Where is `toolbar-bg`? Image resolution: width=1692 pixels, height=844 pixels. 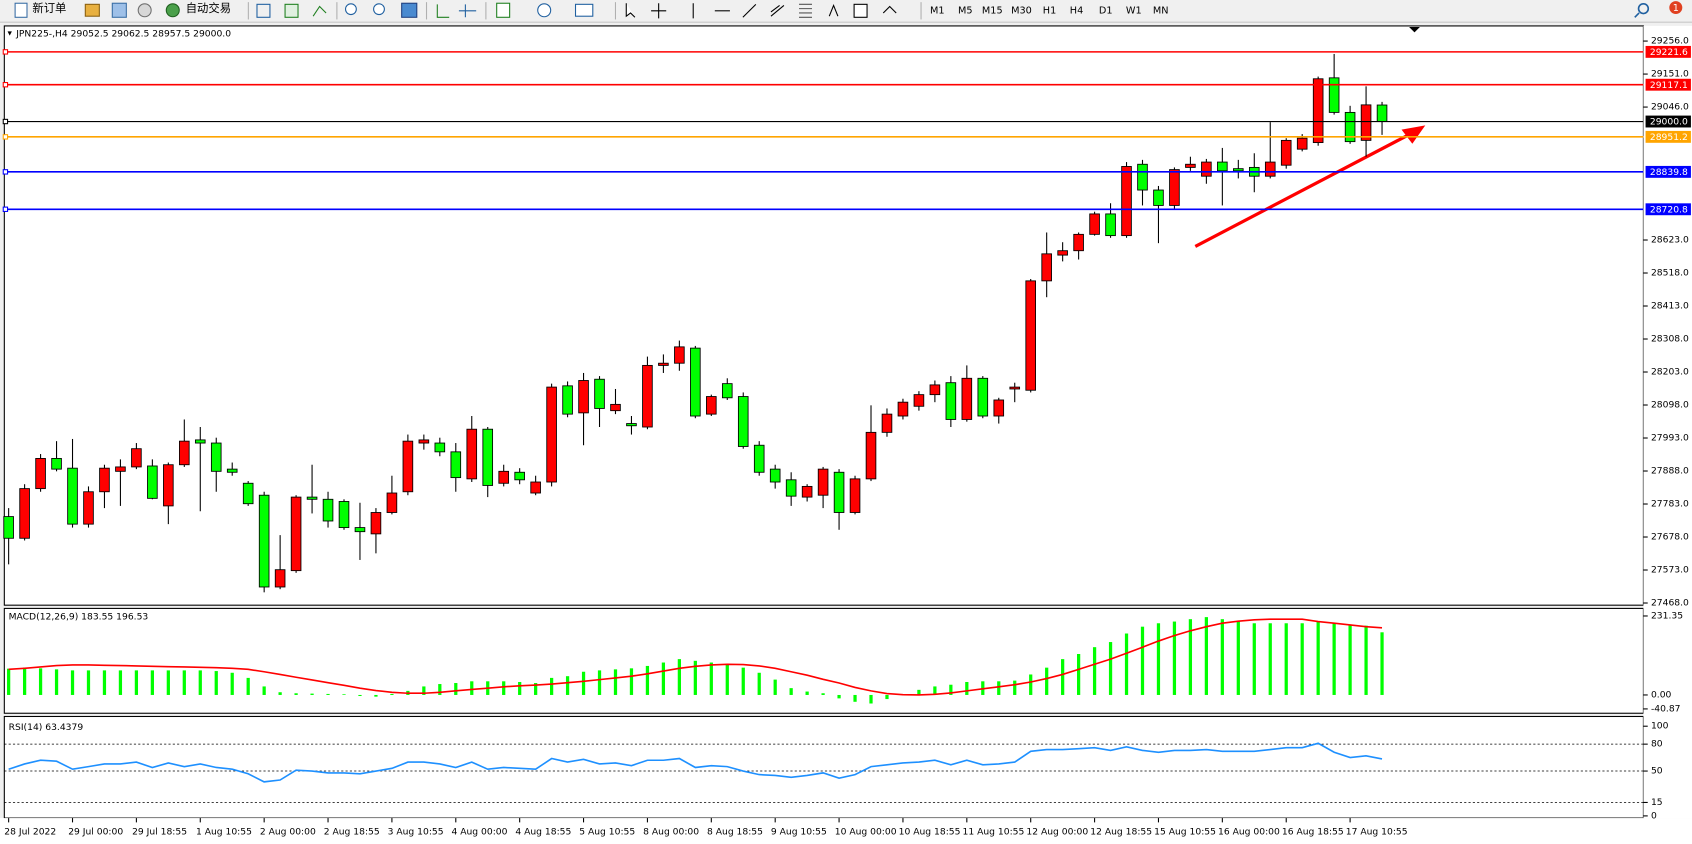 toolbar-bg is located at coordinates (846, 11).